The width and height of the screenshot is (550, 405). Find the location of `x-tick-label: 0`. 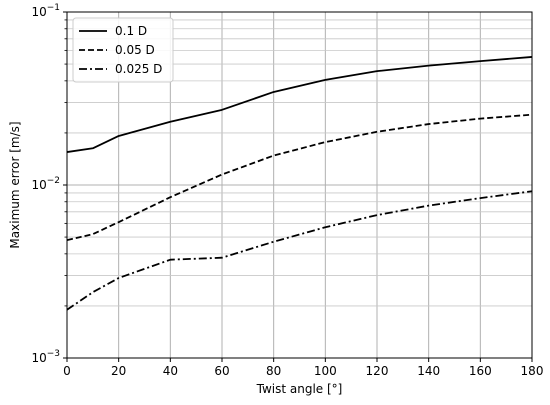

x-tick-label: 0 is located at coordinates (67, 371).